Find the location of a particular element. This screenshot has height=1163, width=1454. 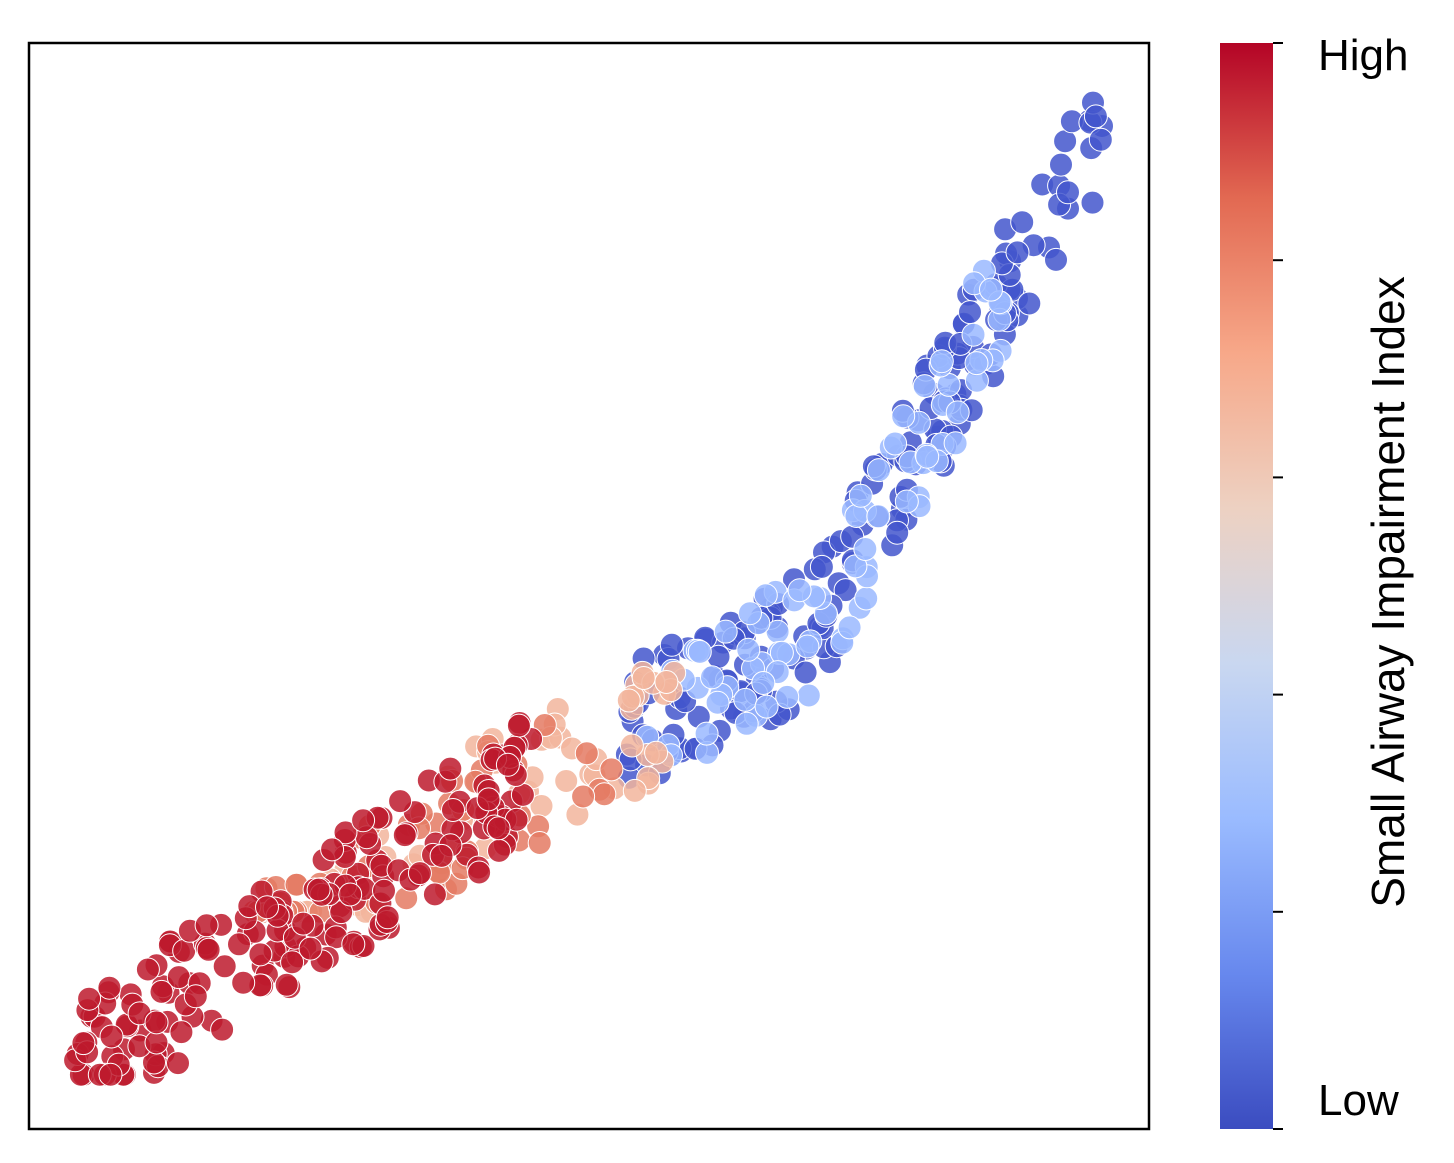

colorbar-low-label: Low is located at coordinates (1358, 1100).